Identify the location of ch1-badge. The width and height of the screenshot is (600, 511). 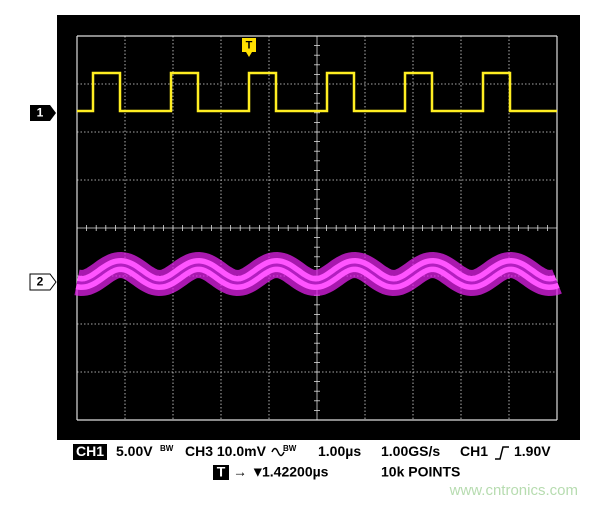
(90, 452).